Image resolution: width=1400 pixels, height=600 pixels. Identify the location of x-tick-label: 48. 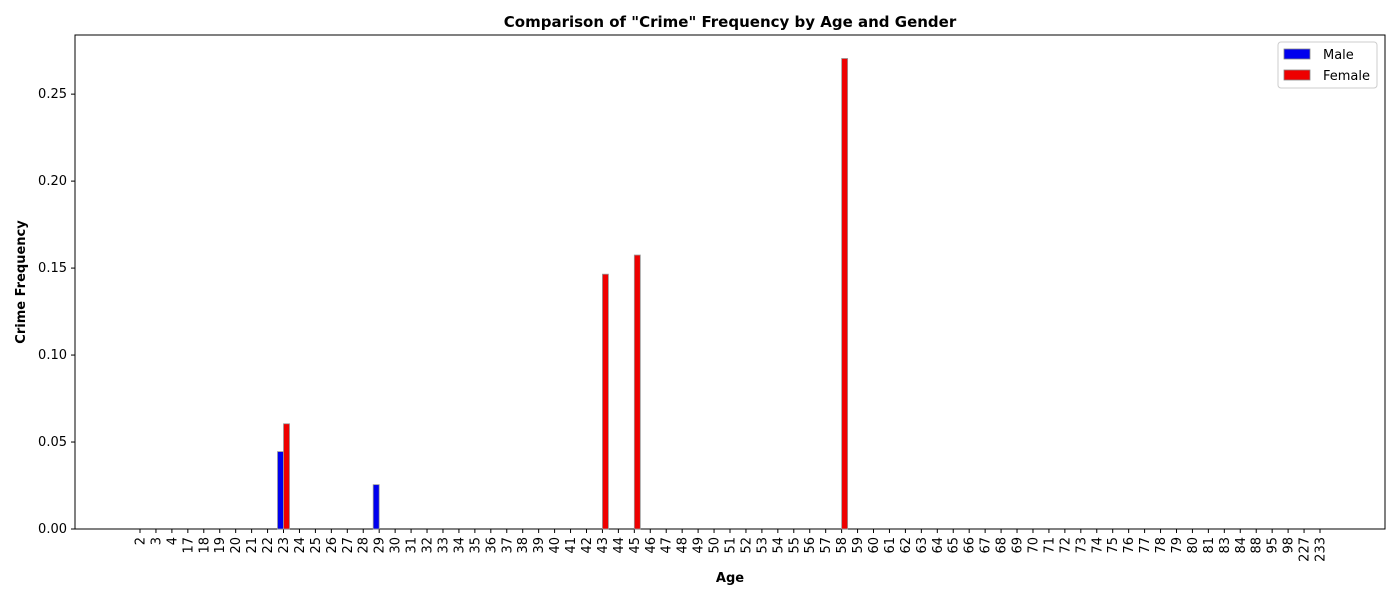
(683, 545).